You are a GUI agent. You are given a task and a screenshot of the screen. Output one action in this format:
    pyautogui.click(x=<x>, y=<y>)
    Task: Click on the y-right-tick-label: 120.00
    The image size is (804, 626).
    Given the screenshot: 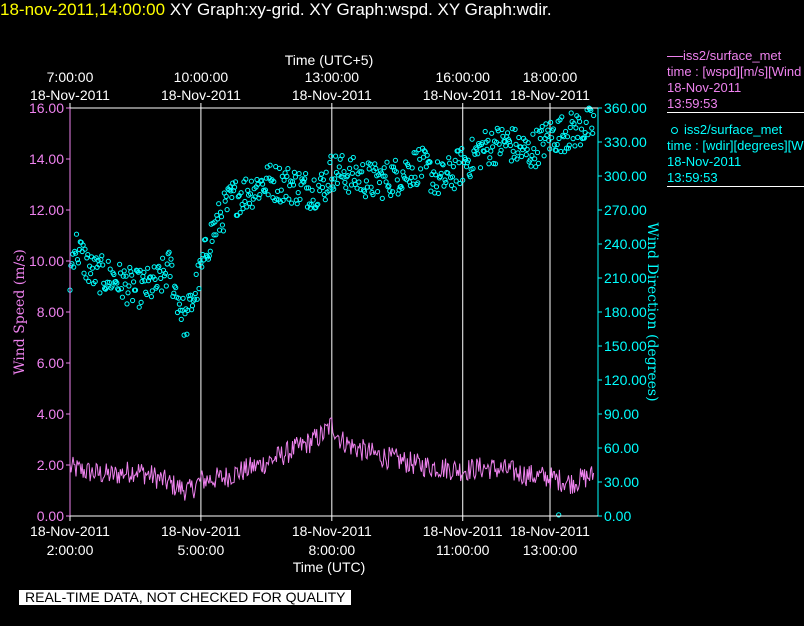 What is the action you would take?
    pyautogui.click(x=625, y=380)
    